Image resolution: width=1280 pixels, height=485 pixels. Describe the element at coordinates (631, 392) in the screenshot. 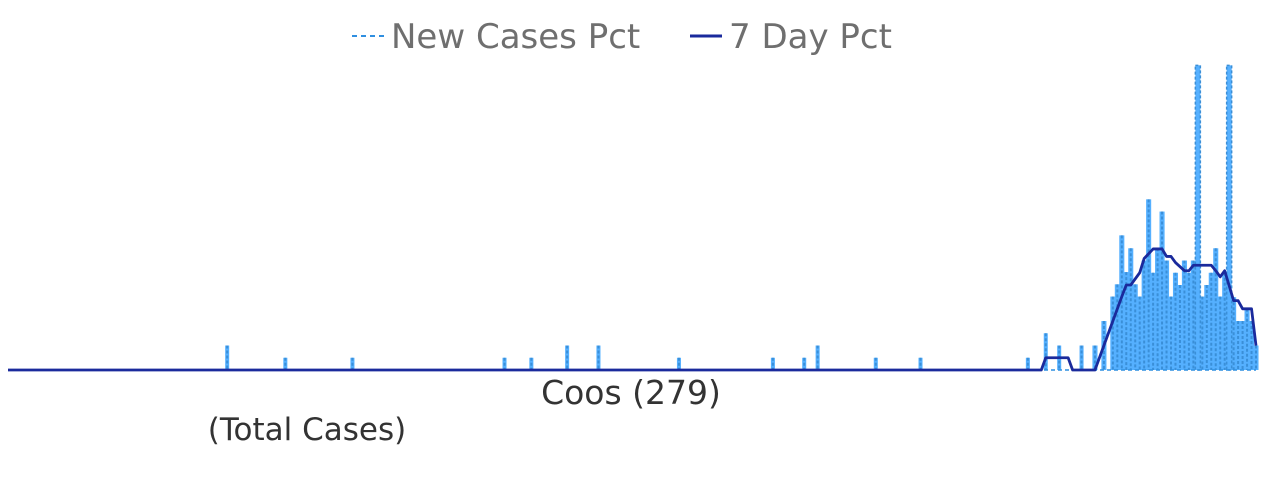

I see `county-label: Coos (279)` at that location.